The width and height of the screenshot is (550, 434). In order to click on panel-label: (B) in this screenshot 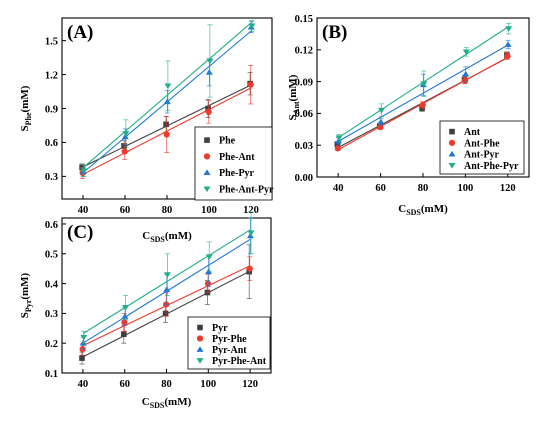, I will do `click(334, 32)`.